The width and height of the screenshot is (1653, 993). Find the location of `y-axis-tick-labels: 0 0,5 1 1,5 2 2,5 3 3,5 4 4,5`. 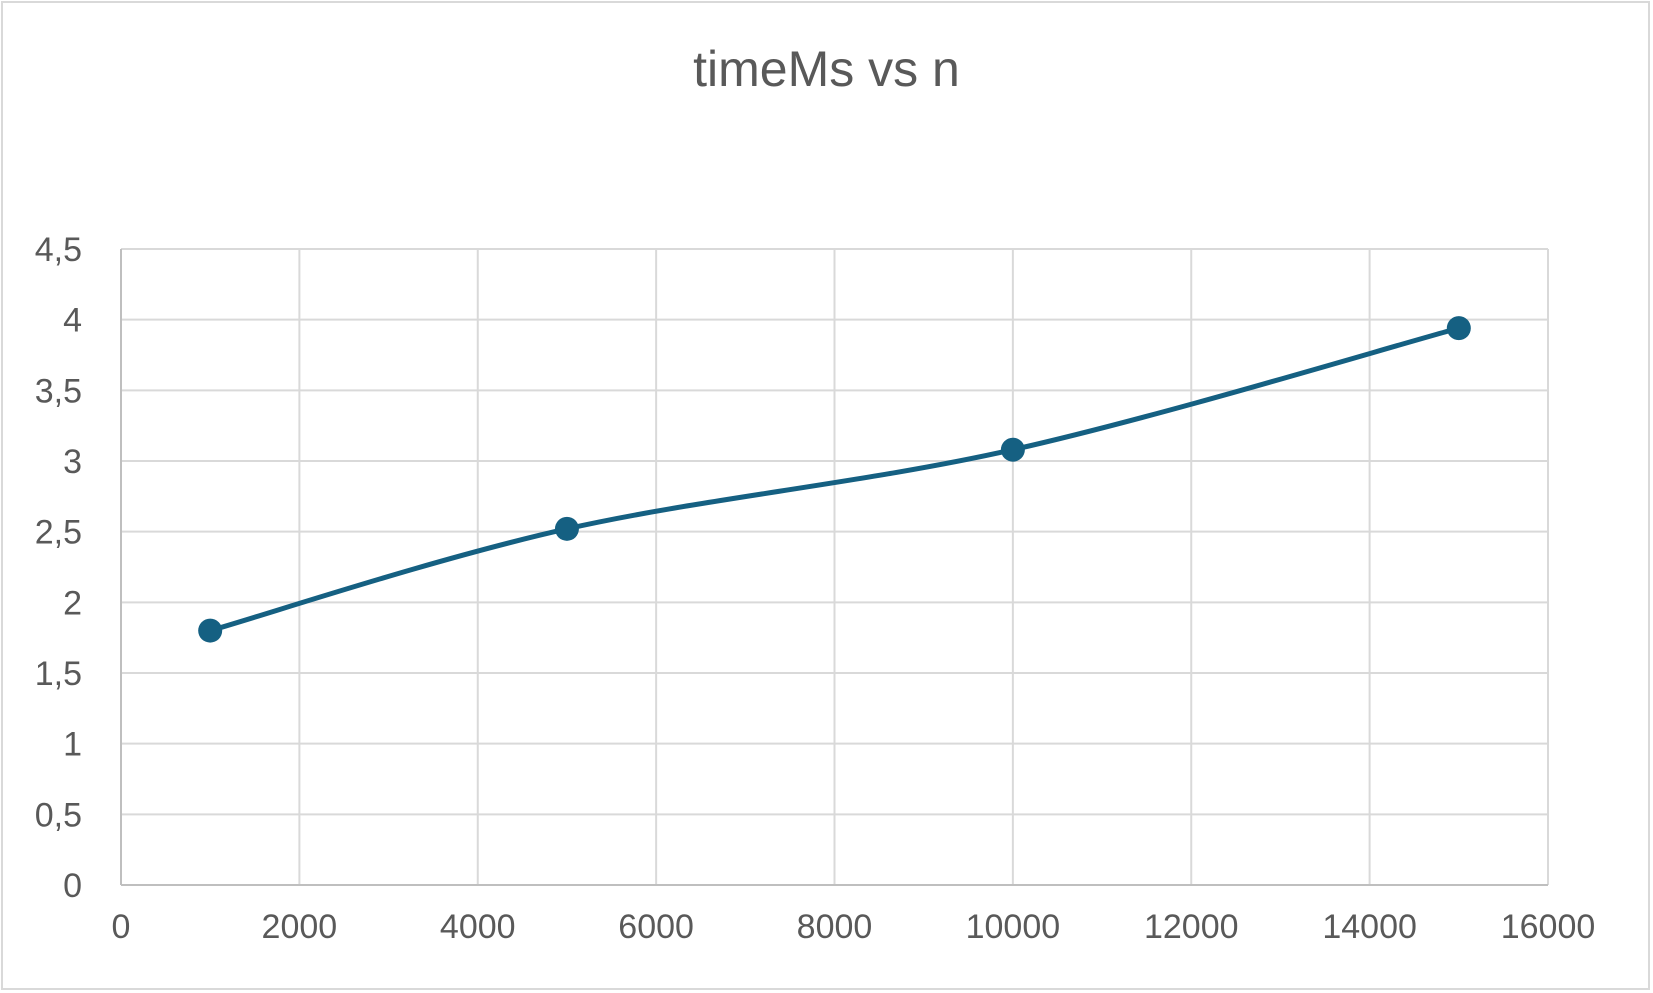

y-axis-tick-labels: 0 0,5 1 1,5 2 2,5 3 3,5 4 4,5 is located at coordinates (58, 568).